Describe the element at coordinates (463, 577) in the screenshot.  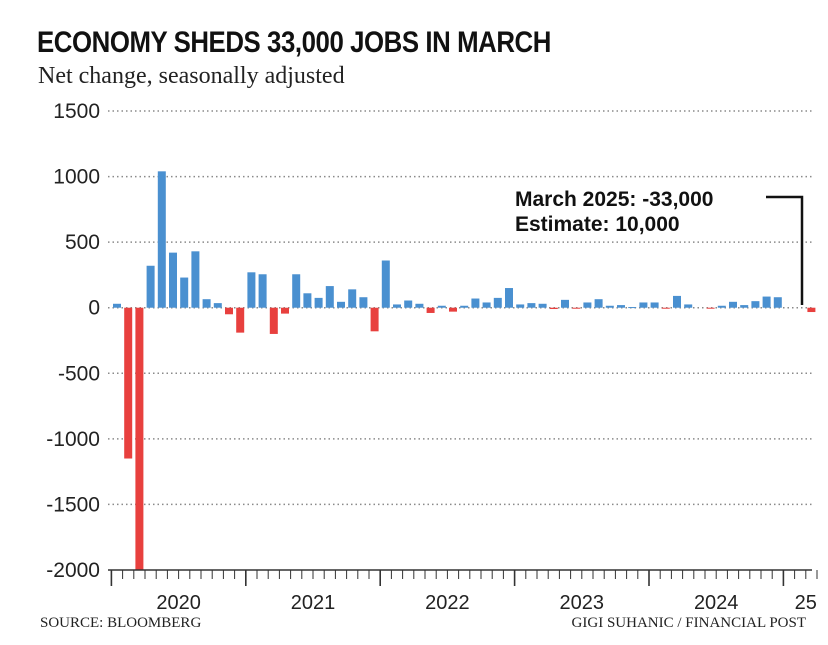
I see `x-axis` at that location.